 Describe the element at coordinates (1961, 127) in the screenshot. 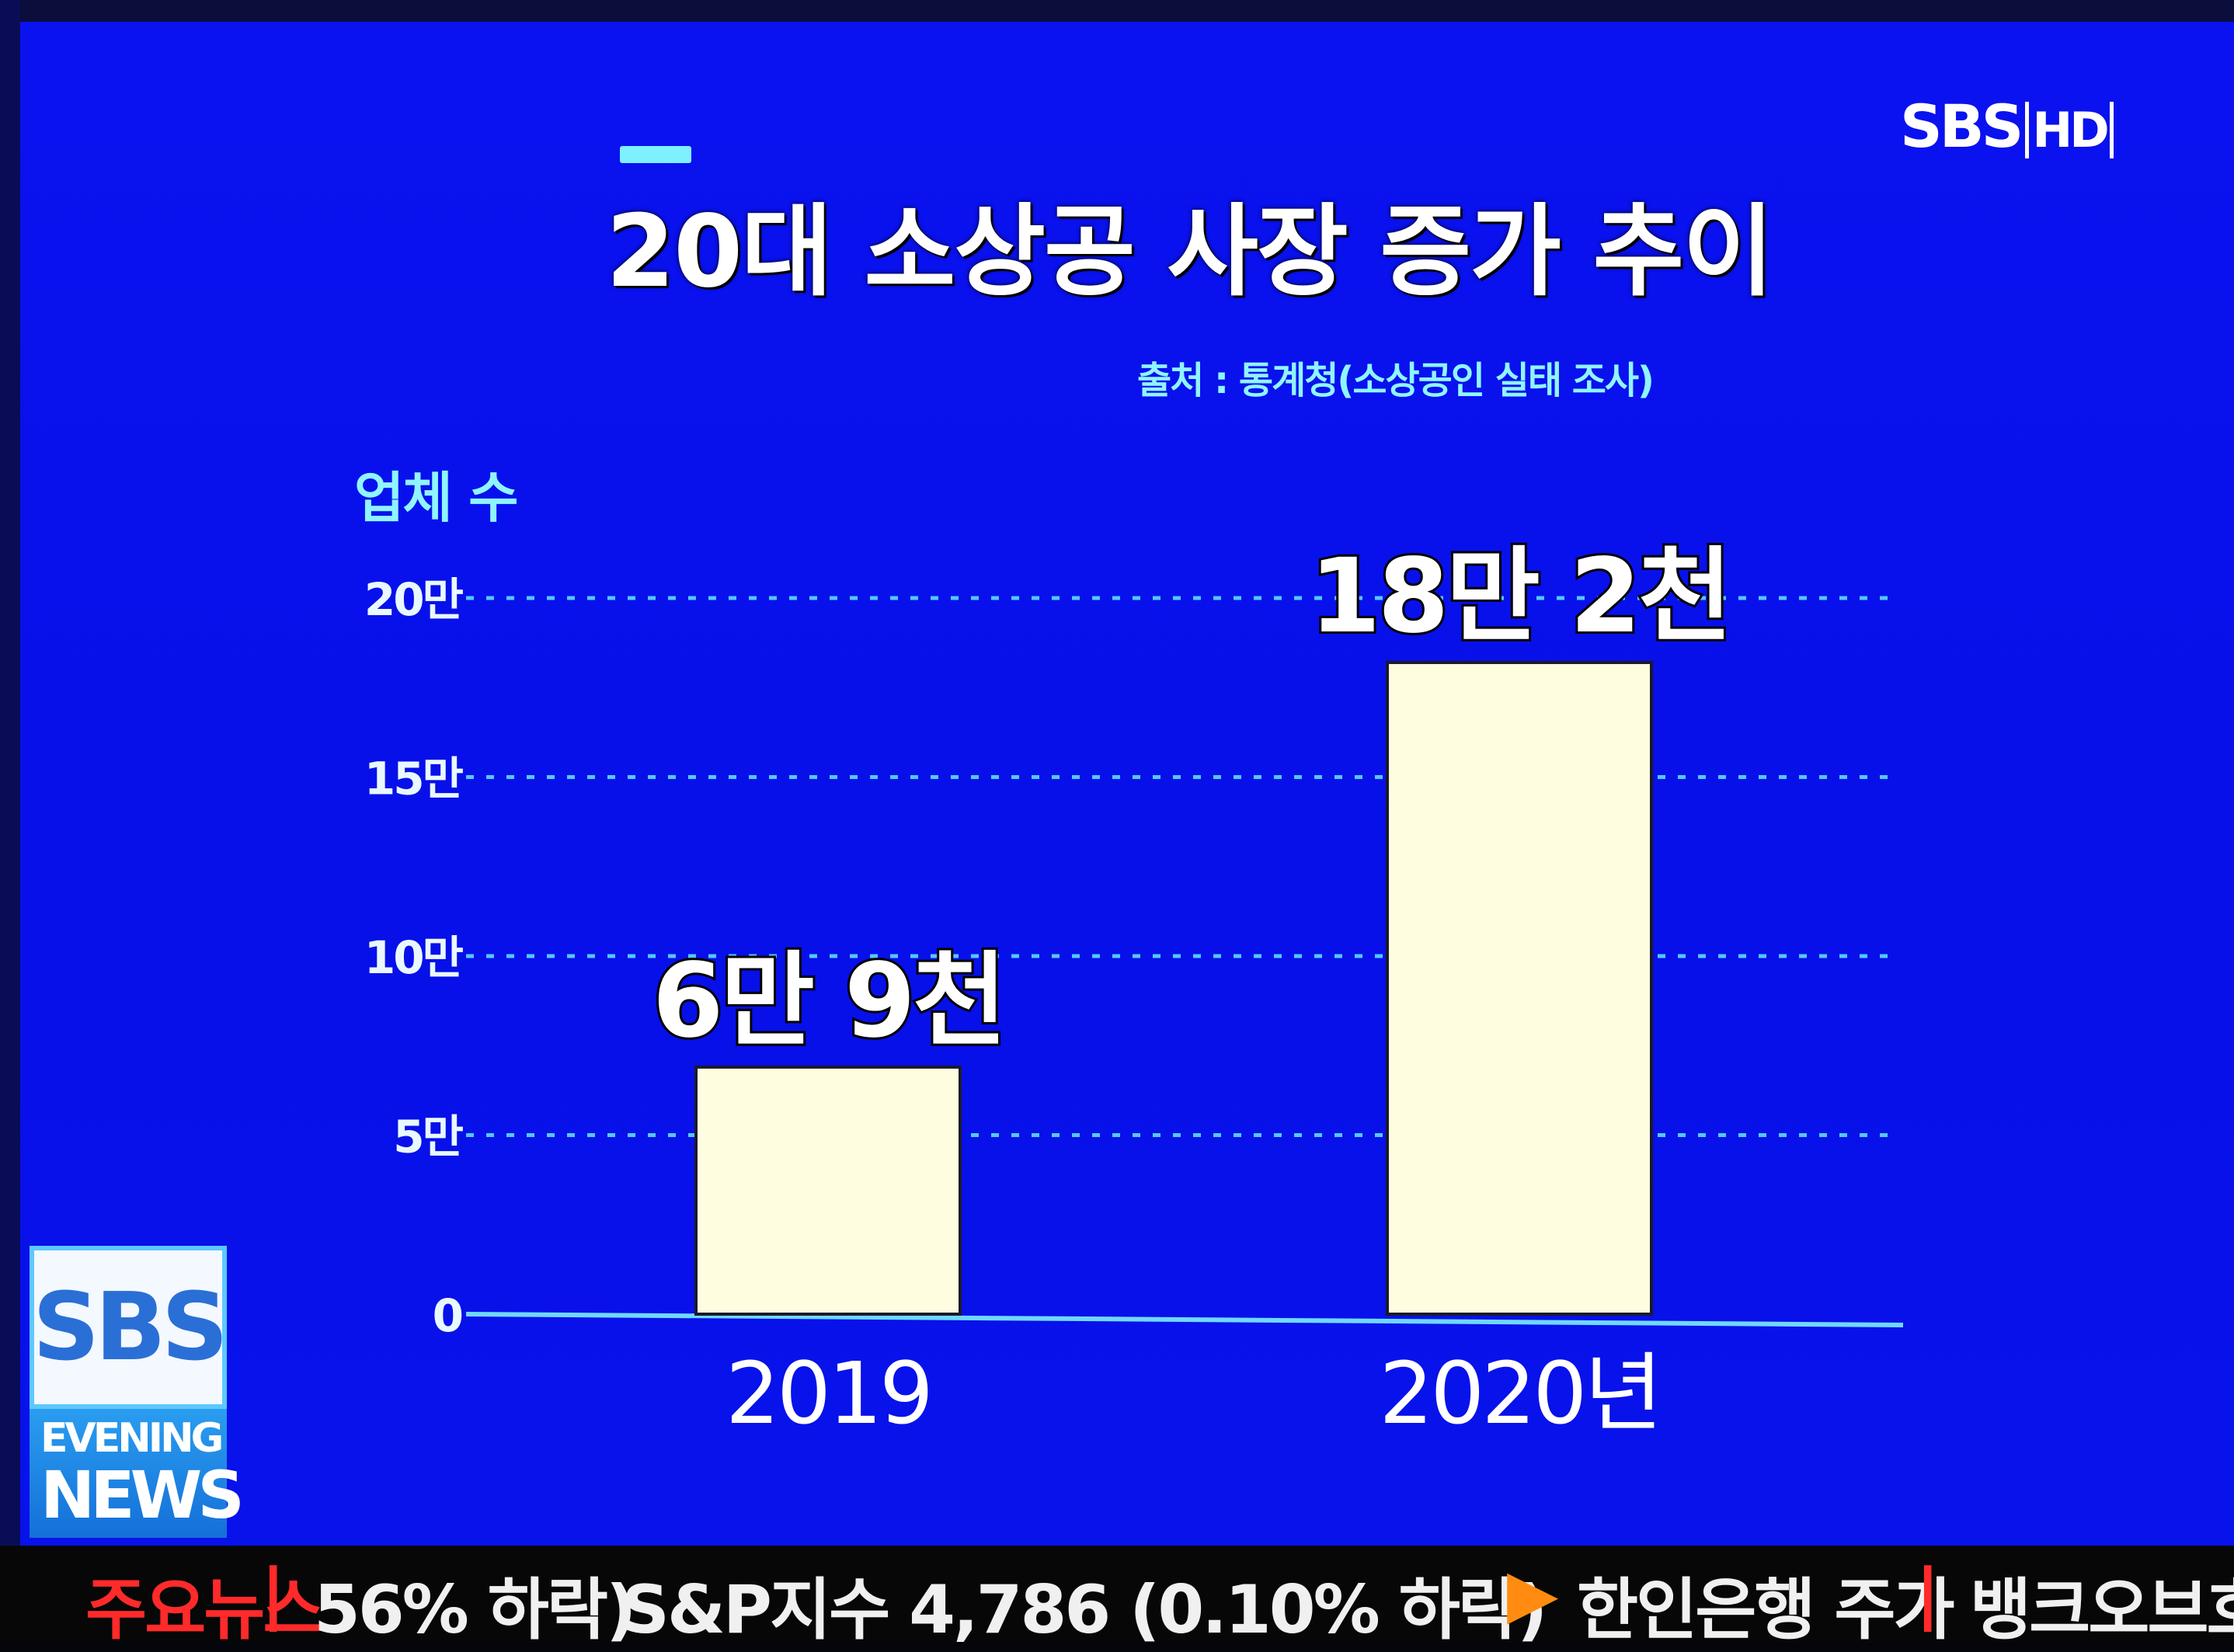

I see `channel-logo-text: SBS` at that location.